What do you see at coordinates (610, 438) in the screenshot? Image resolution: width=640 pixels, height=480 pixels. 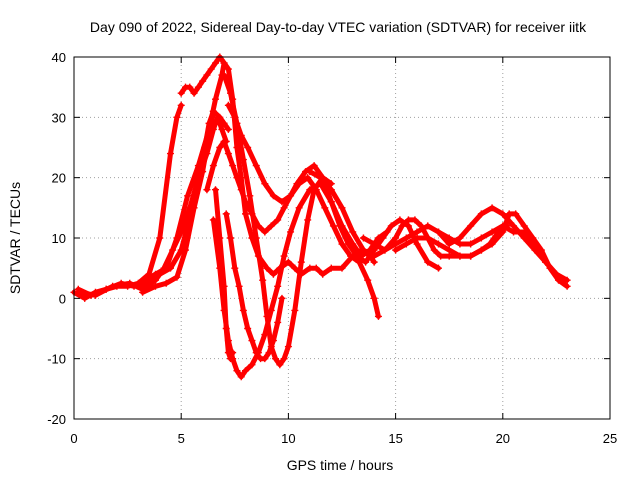 I see `x-tick-label: 25` at bounding box center [610, 438].